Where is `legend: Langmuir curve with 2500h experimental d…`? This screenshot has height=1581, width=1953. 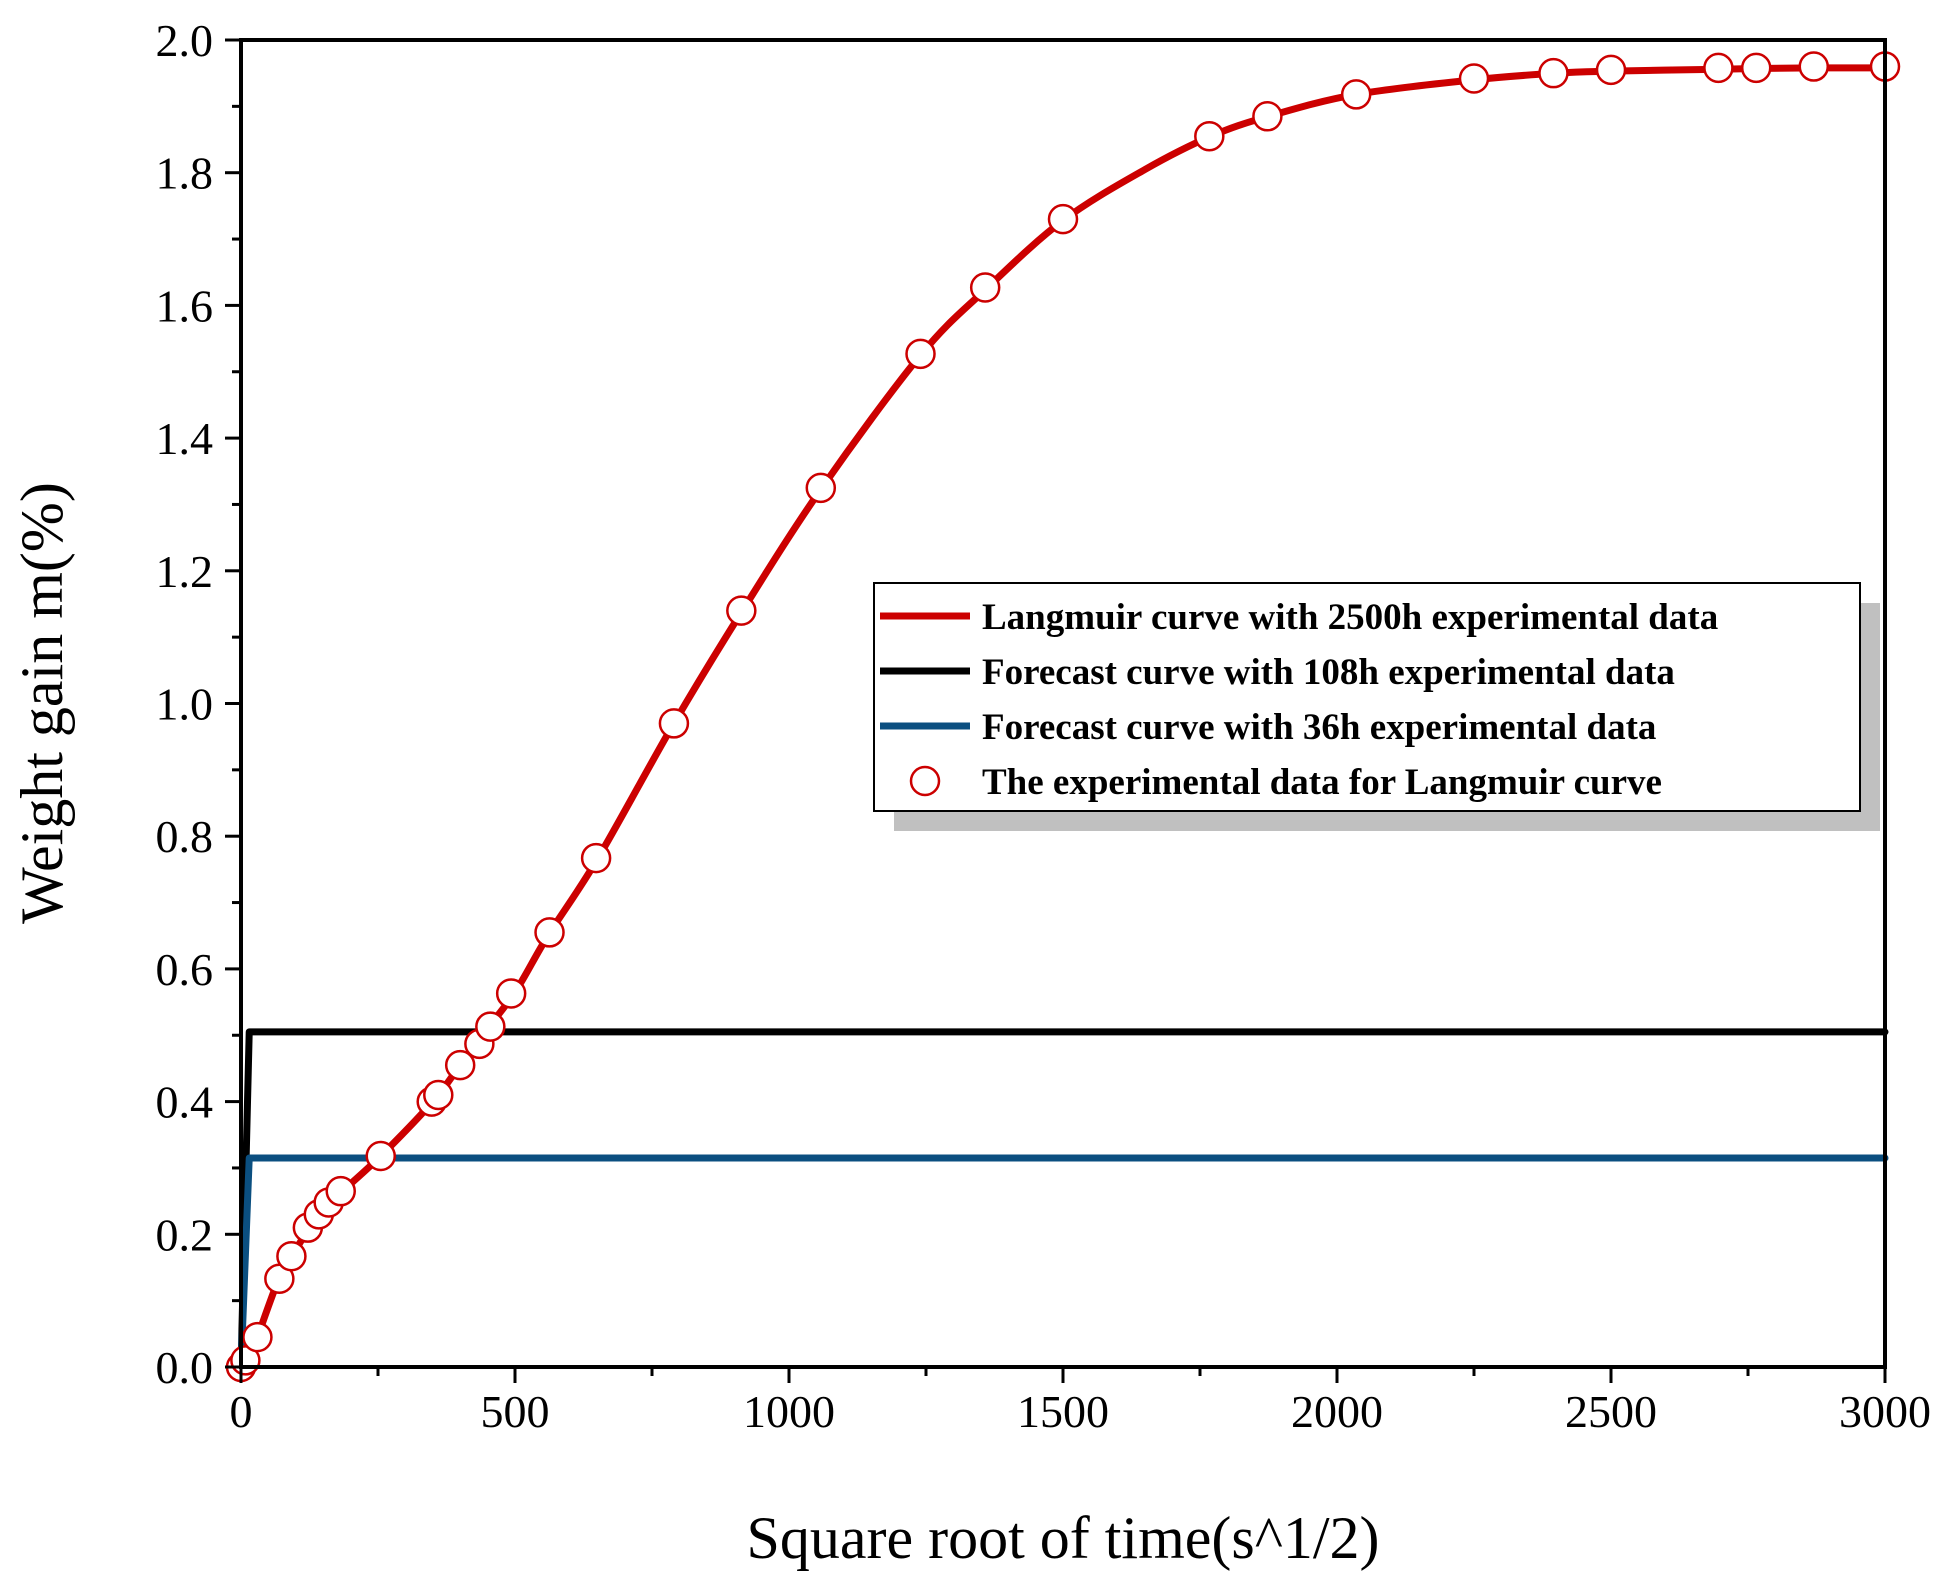 legend: Langmuir curve with 2500h experimental d… is located at coordinates (1376, 706).